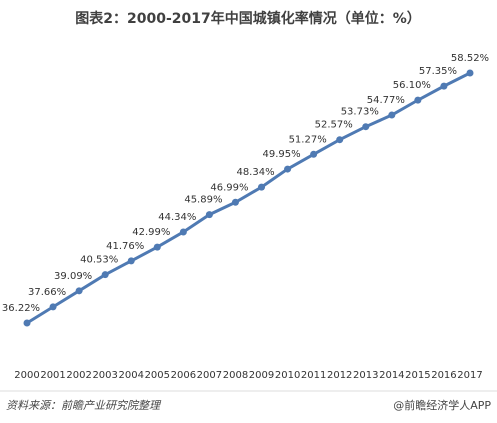 The height and width of the screenshot is (423, 497). Describe the element at coordinates (360, 112) in the screenshot. I see `data-label: 53.73%` at that location.